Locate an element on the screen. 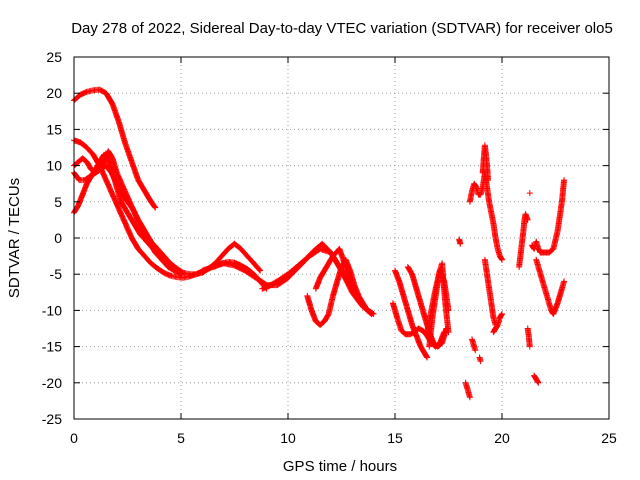 The height and width of the screenshot is (480, 640). y-tick-label: 10 is located at coordinates (54, 166).